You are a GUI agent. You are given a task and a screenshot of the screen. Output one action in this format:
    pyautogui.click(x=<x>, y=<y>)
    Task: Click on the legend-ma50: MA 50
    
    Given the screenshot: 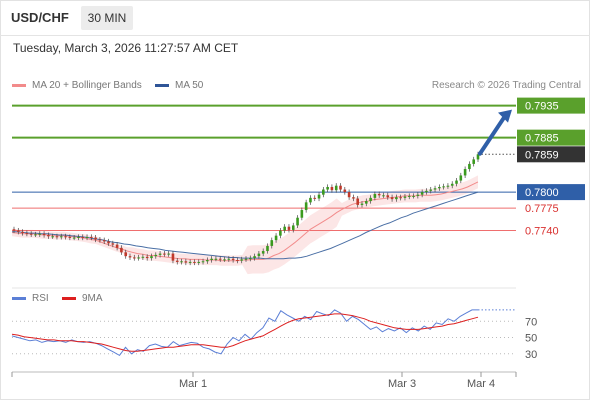 What is the action you would take?
    pyautogui.click(x=179, y=85)
    